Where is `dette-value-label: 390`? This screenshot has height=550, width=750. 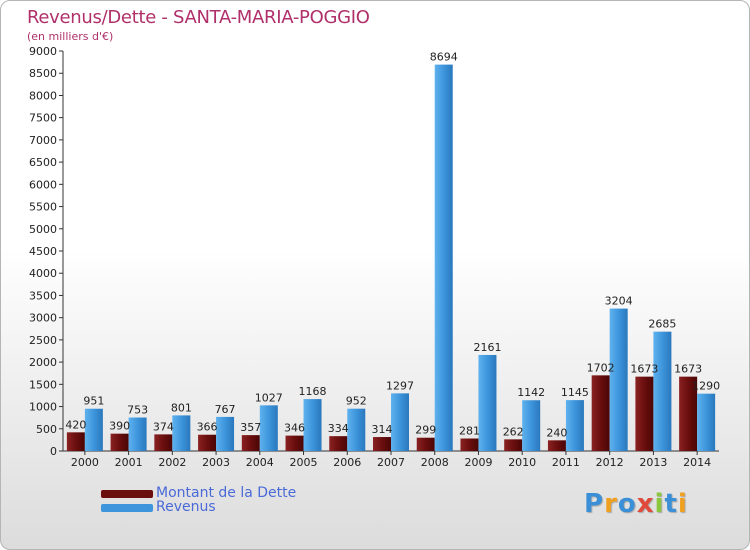
dette-value-label: 390 is located at coordinates (119, 426).